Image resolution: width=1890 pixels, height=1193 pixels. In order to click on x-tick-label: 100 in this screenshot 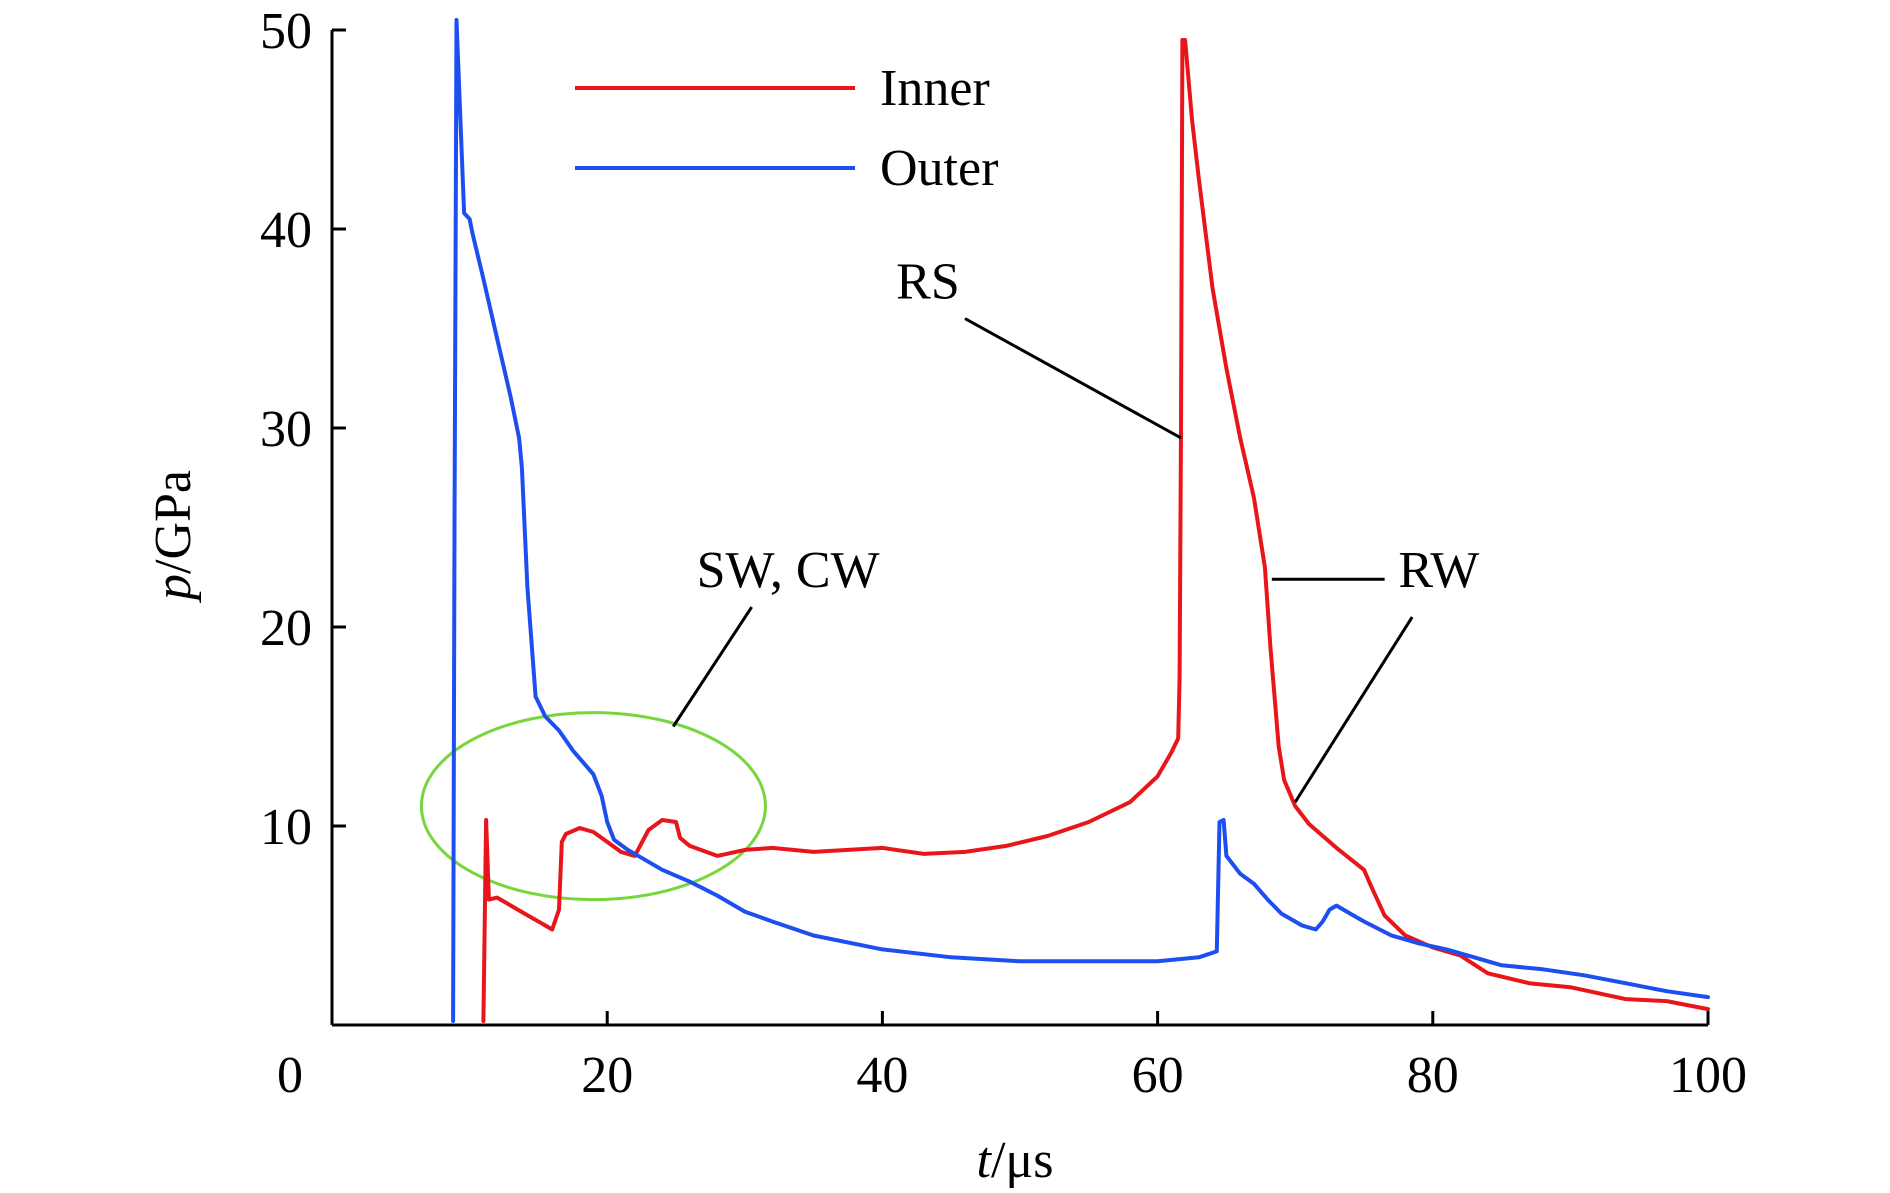, I will do `click(1708, 1075)`.